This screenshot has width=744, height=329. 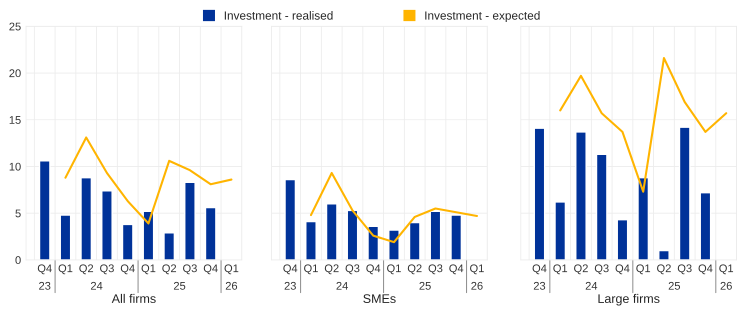 I want to click on legend-label: Investment - realised, so click(x=278, y=15).